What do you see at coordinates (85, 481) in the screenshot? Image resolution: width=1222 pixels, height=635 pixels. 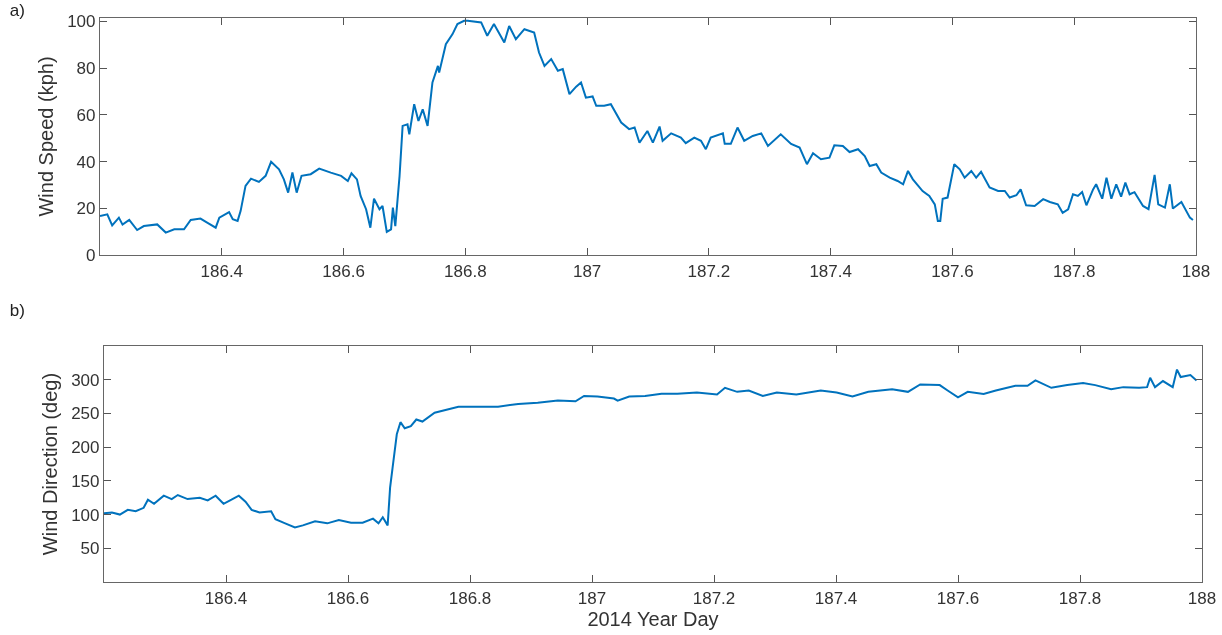 I see `y-tick-label: 150` at bounding box center [85, 481].